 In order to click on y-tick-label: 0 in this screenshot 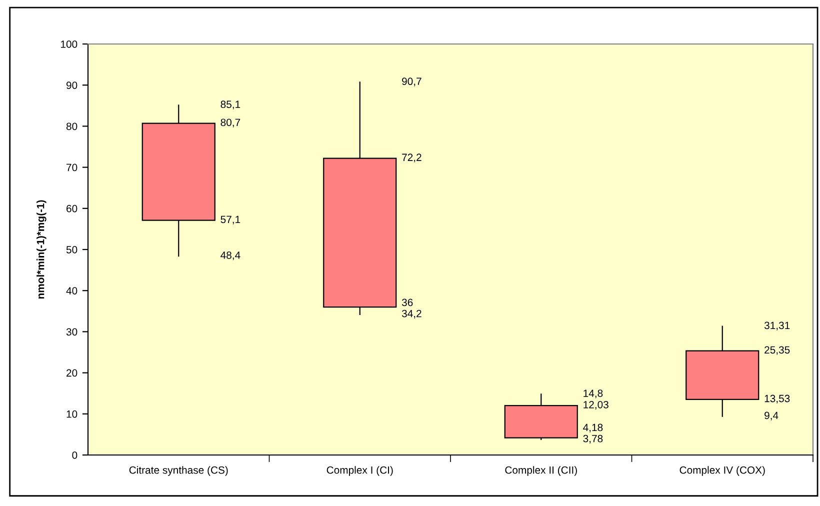, I will do `click(75, 455)`.